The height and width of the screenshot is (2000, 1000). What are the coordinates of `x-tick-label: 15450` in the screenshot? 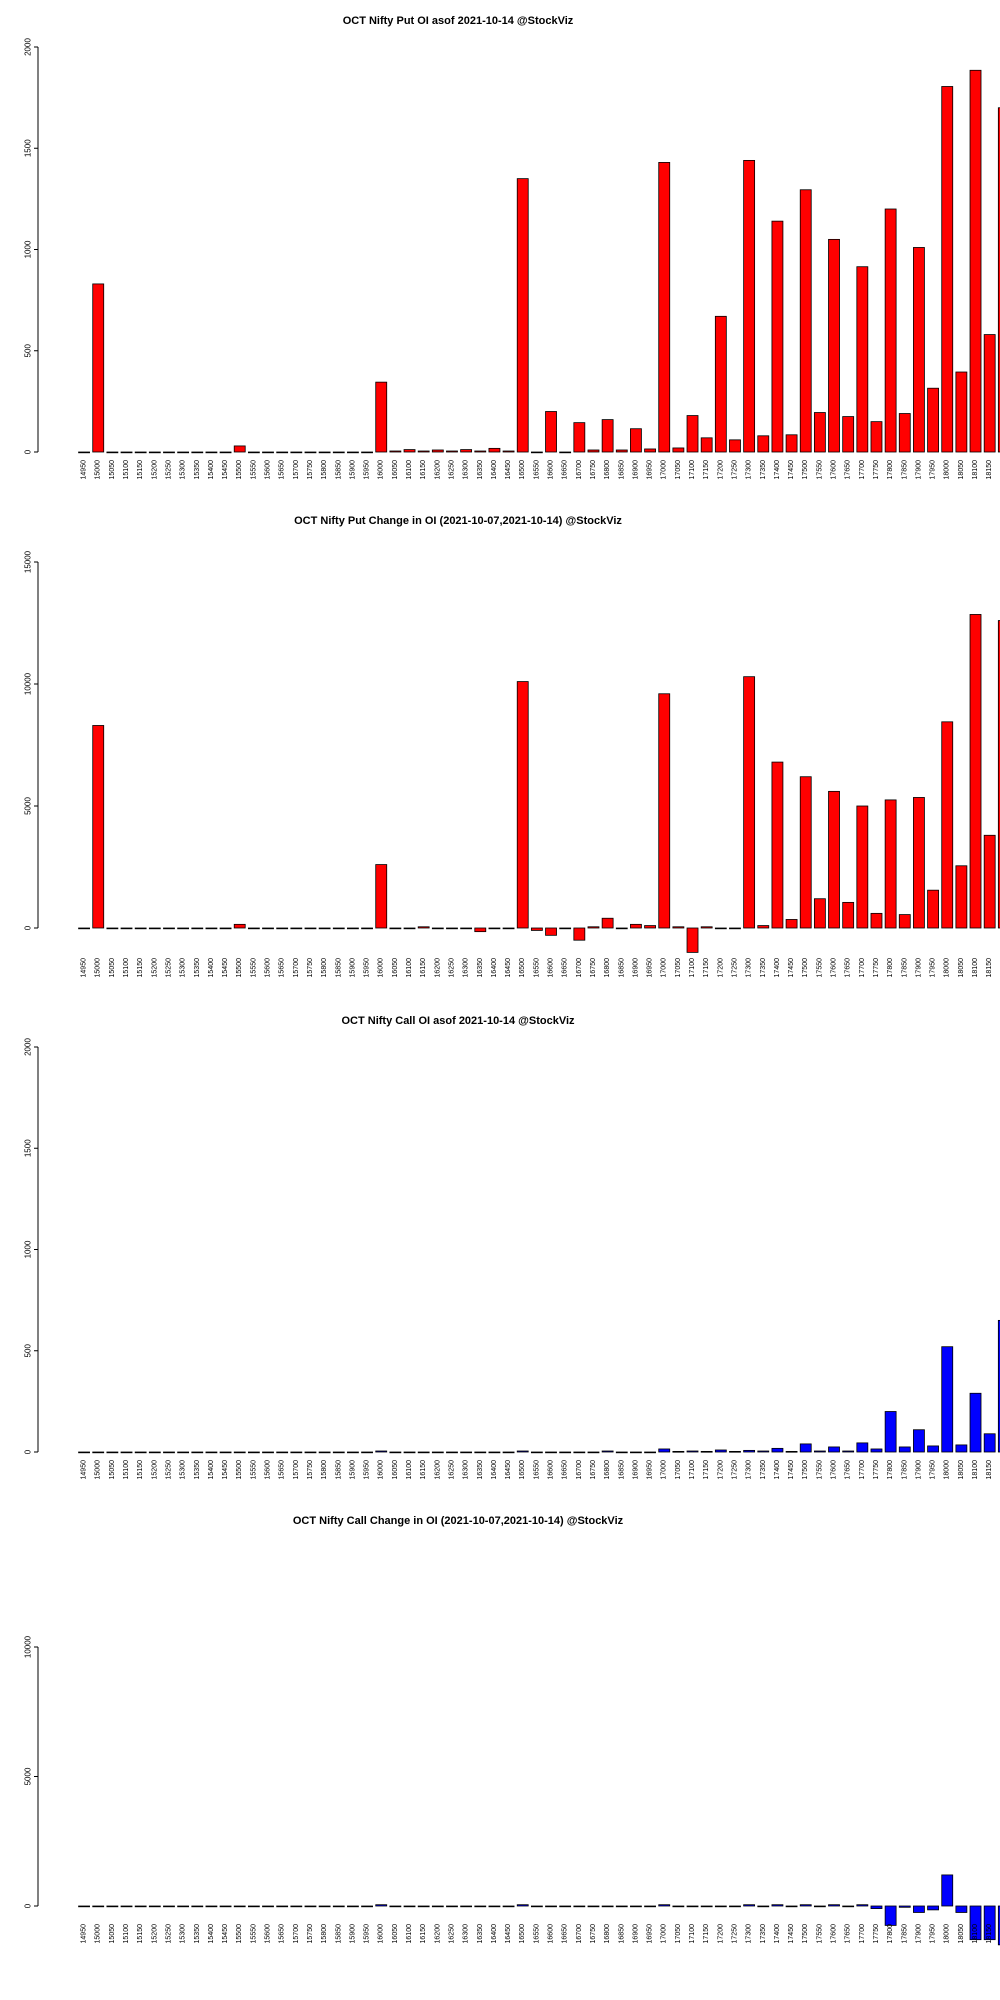 It's located at (225, 1470).